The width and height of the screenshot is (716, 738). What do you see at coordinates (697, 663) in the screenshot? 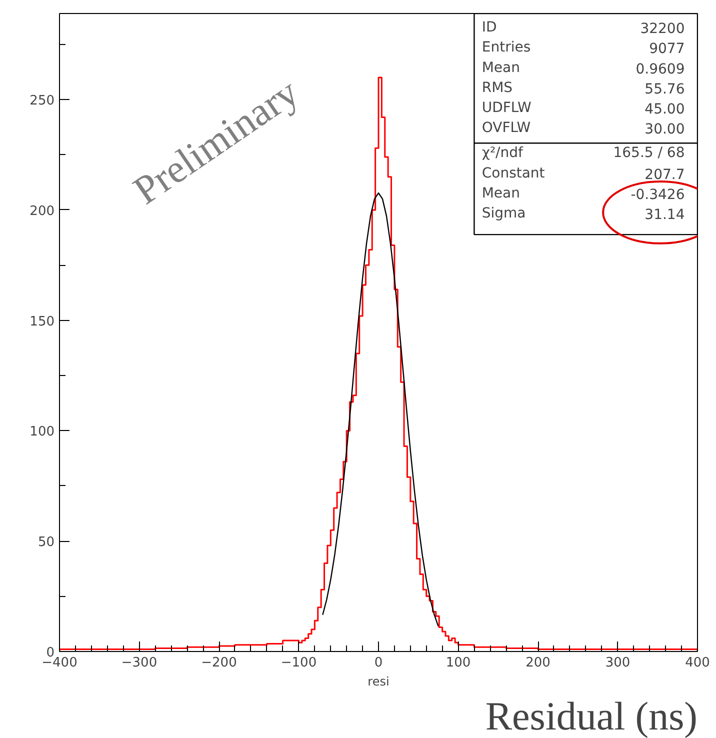
I see `x-tick-label: 400` at bounding box center [697, 663].